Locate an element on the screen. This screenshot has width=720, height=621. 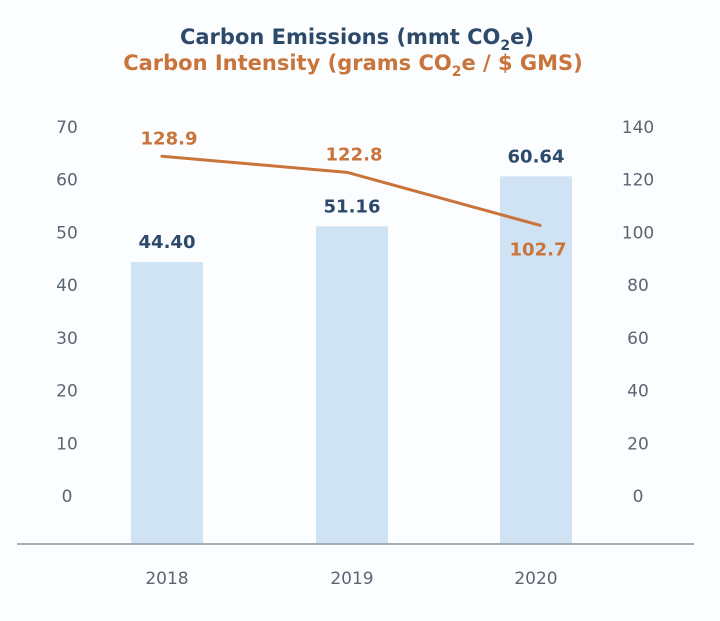
left-y-tick-label: 50 is located at coordinates (67, 233).